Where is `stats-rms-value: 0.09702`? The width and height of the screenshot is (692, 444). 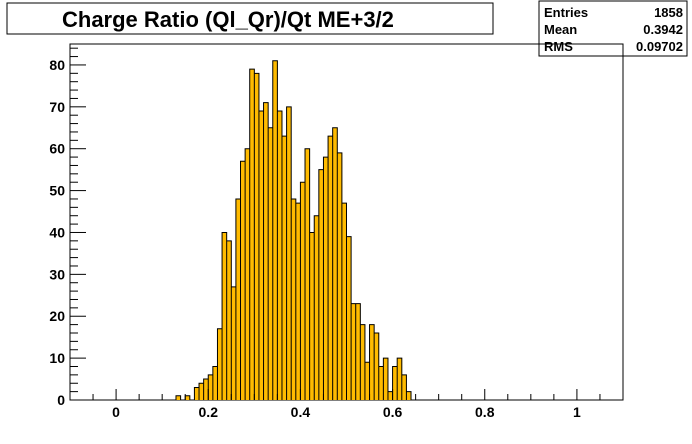
stats-rms-value: 0.09702 is located at coordinates (659, 46).